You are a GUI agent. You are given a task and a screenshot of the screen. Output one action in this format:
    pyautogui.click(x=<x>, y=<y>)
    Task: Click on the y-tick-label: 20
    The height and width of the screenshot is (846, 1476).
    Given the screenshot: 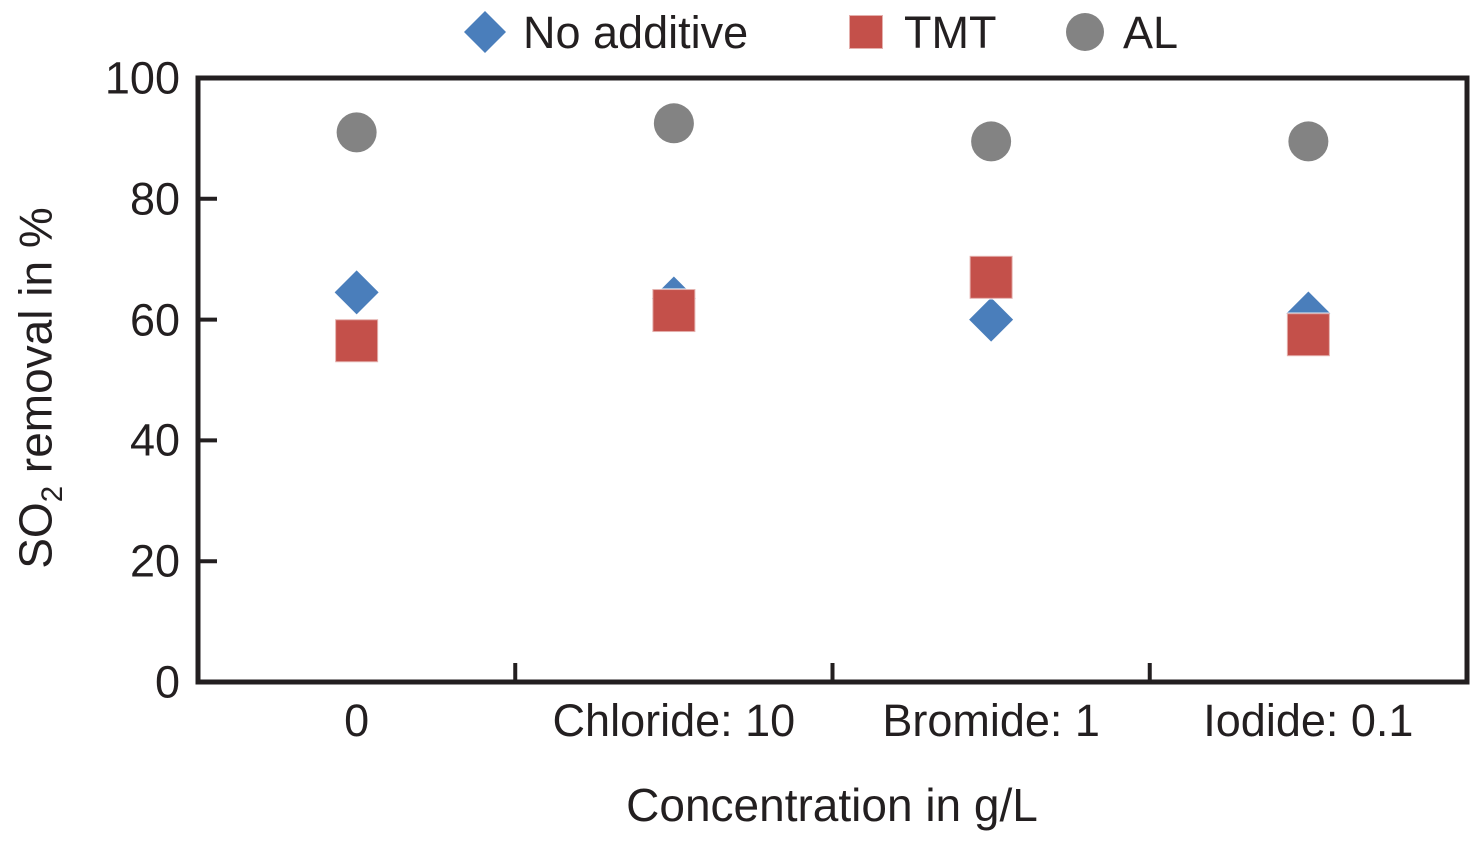 What is the action you would take?
    pyautogui.click(x=154, y=561)
    